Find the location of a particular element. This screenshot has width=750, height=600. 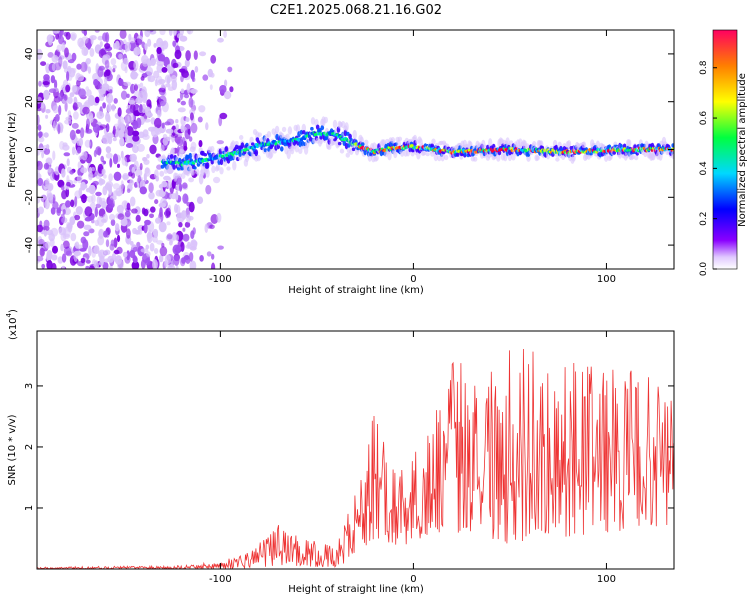

x-tick-label: -100 is located at coordinates (220, 279).